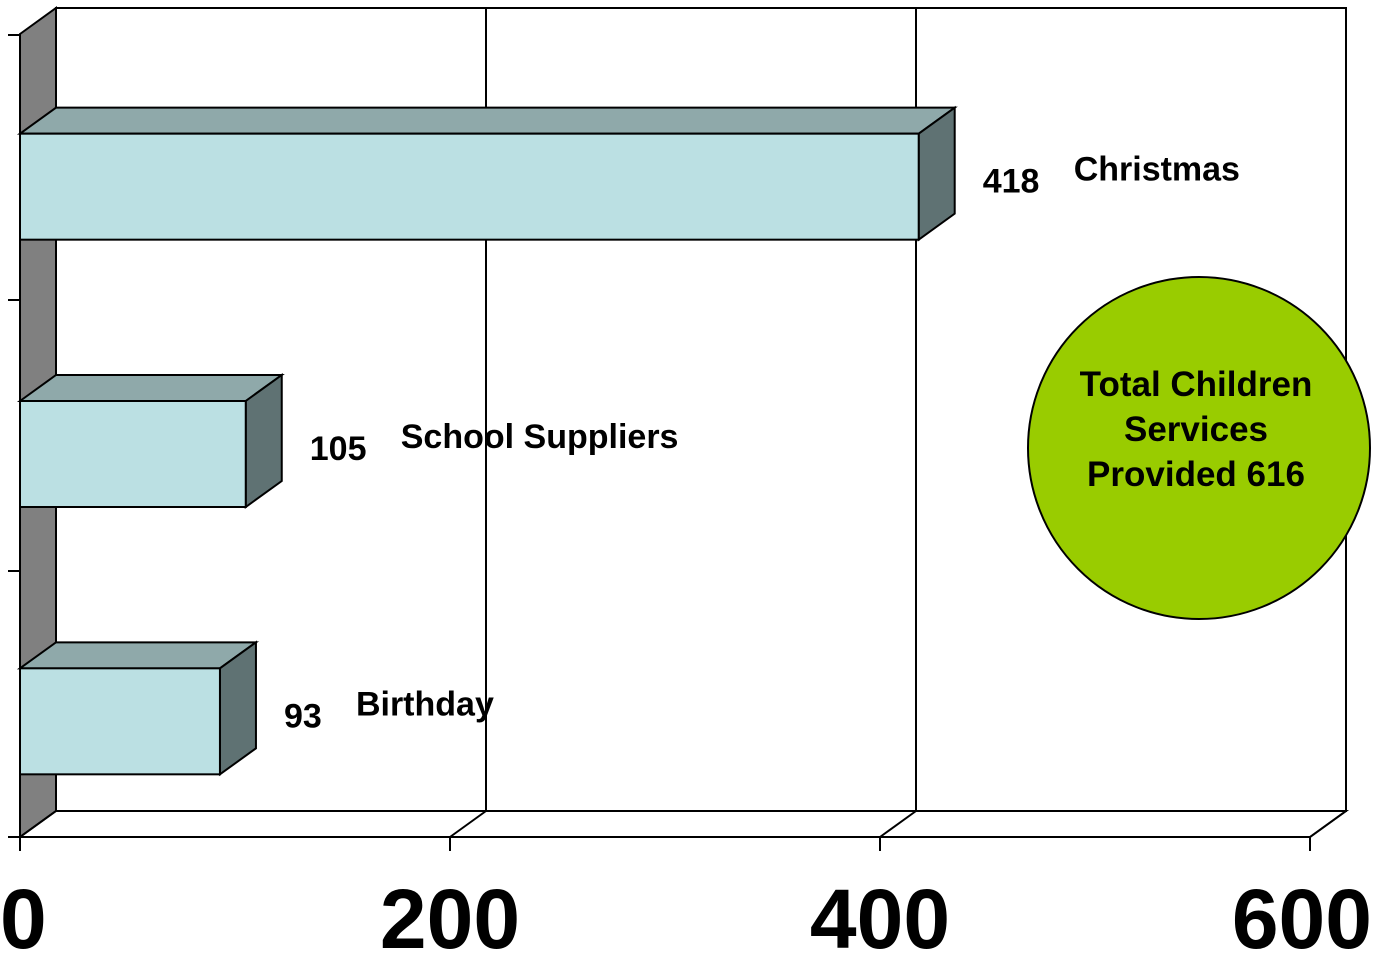 The image size is (1375, 956). Describe the element at coordinates (1196, 474) in the screenshot. I see `total-callout-line: Provided 616` at that location.